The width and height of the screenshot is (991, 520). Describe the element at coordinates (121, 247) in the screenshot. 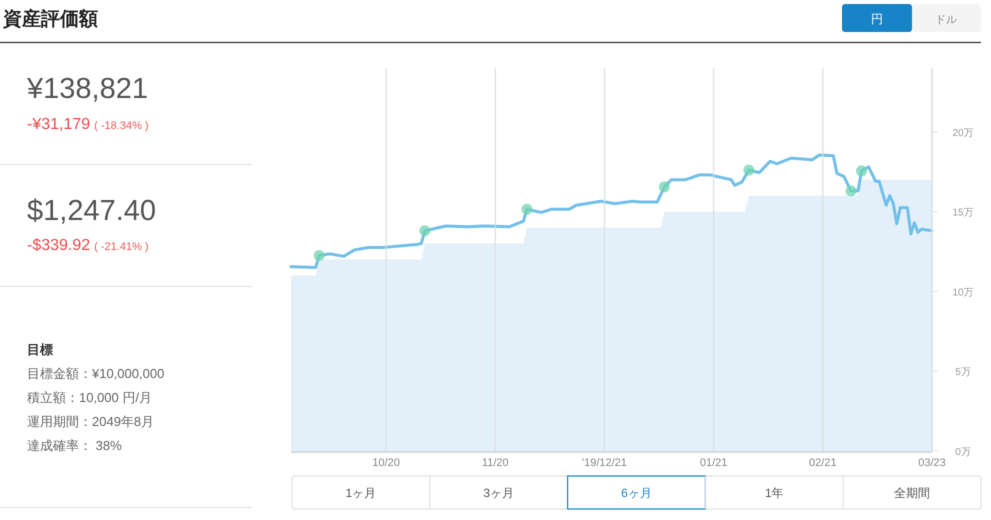

I see `text: ( -21.41% )` at that location.